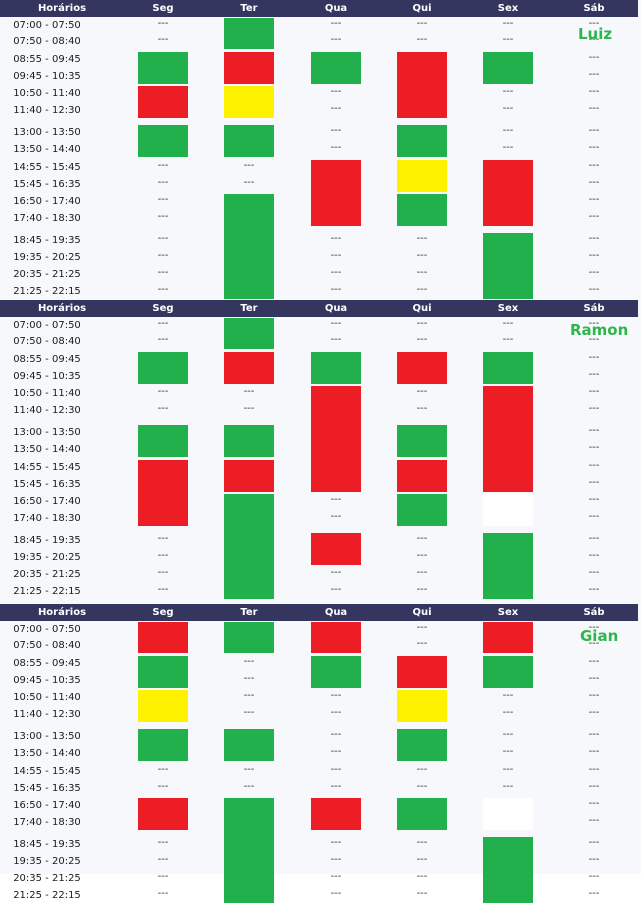 This screenshot has width=641, height=904. What do you see at coordinates (47, 501) in the screenshot?
I see `time-slot-label: 16:50 - 17:40` at bounding box center [47, 501].